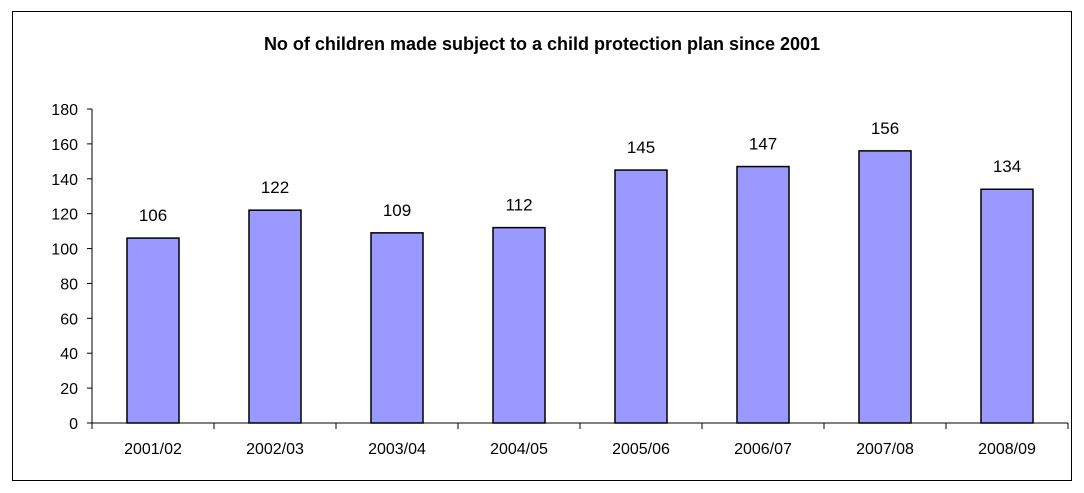  Describe the element at coordinates (885, 449) in the screenshot. I see `x-tick-label: 2007/08` at that location.